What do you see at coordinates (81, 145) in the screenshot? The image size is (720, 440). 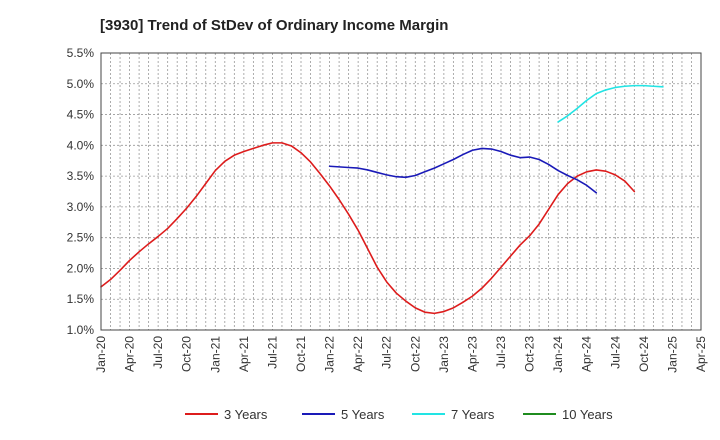 I see `y-tick-label: 4.0%` at bounding box center [81, 145].